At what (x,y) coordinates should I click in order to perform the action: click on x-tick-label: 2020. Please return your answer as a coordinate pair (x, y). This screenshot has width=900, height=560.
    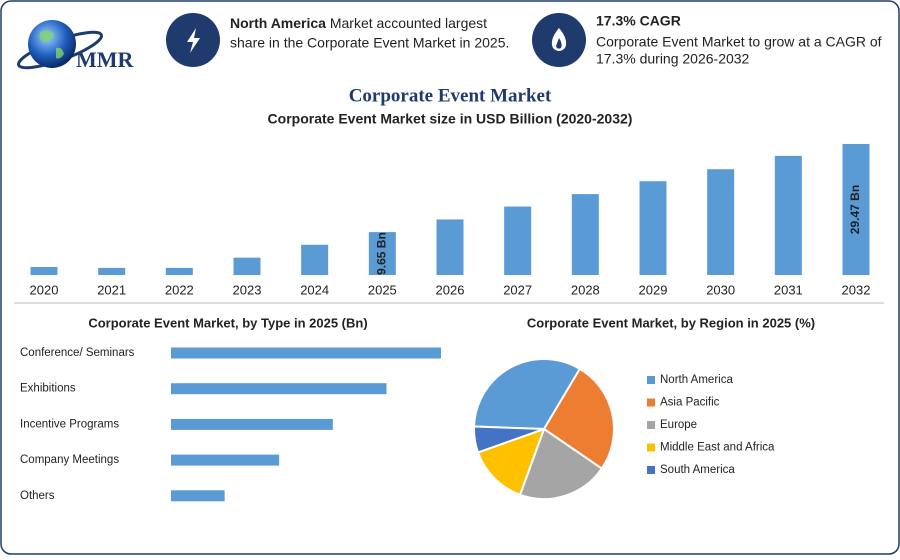
    Looking at the image, I should click on (44, 289).